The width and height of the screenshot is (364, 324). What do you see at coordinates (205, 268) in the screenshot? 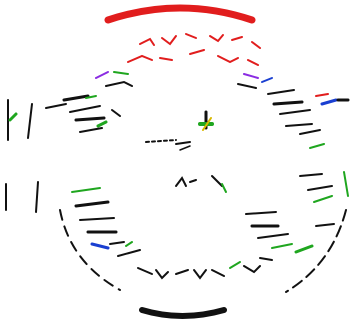
I see `bottom-scribble-band` at bounding box center [205, 268].